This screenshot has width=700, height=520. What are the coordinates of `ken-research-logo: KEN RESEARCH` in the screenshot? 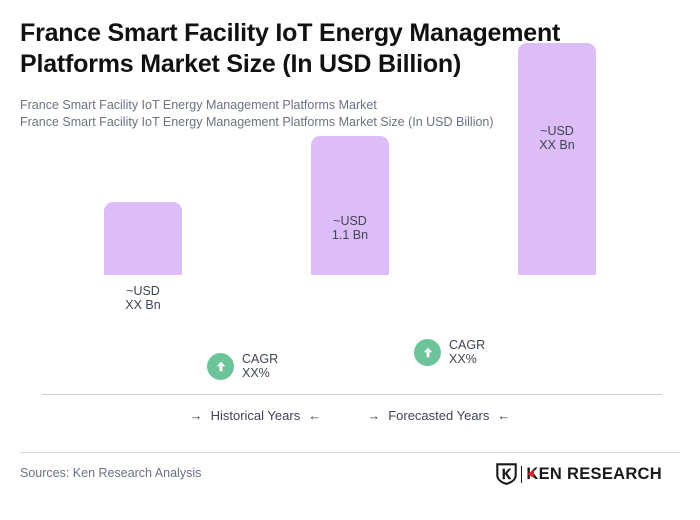 It's located at (579, 474).